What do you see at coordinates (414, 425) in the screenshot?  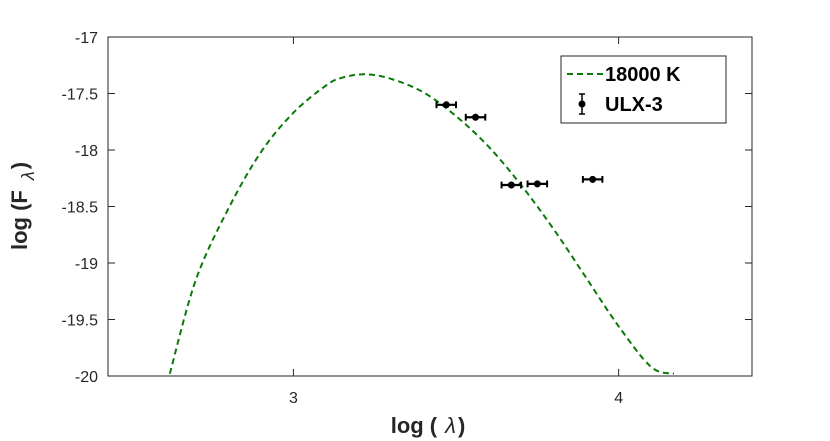 I see `x-axis-title-prefix: log (` at bounding box center [414, 425].